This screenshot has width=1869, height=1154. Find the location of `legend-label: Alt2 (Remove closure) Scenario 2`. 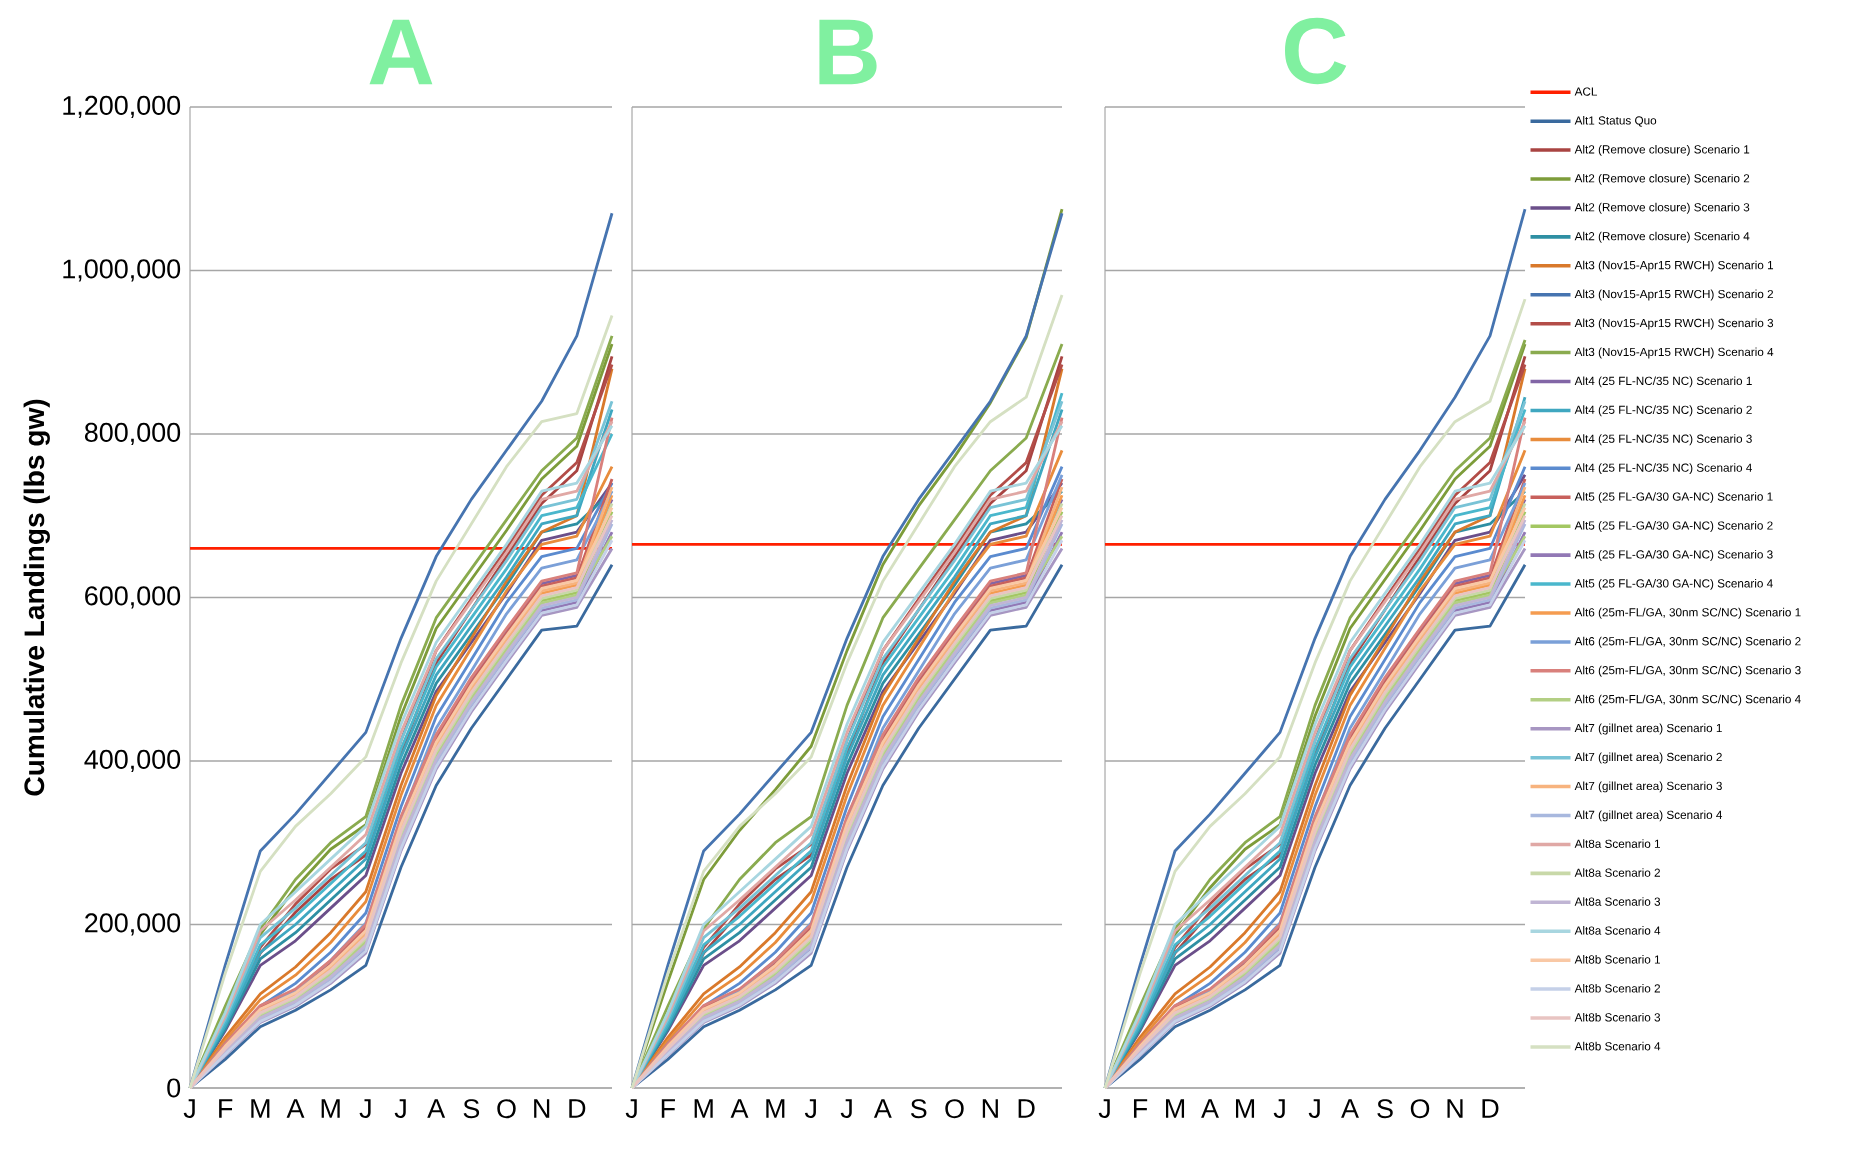

legend-label: Alt2 (Remove closure) Scenario 2 is located at coordinates (1662, 179).